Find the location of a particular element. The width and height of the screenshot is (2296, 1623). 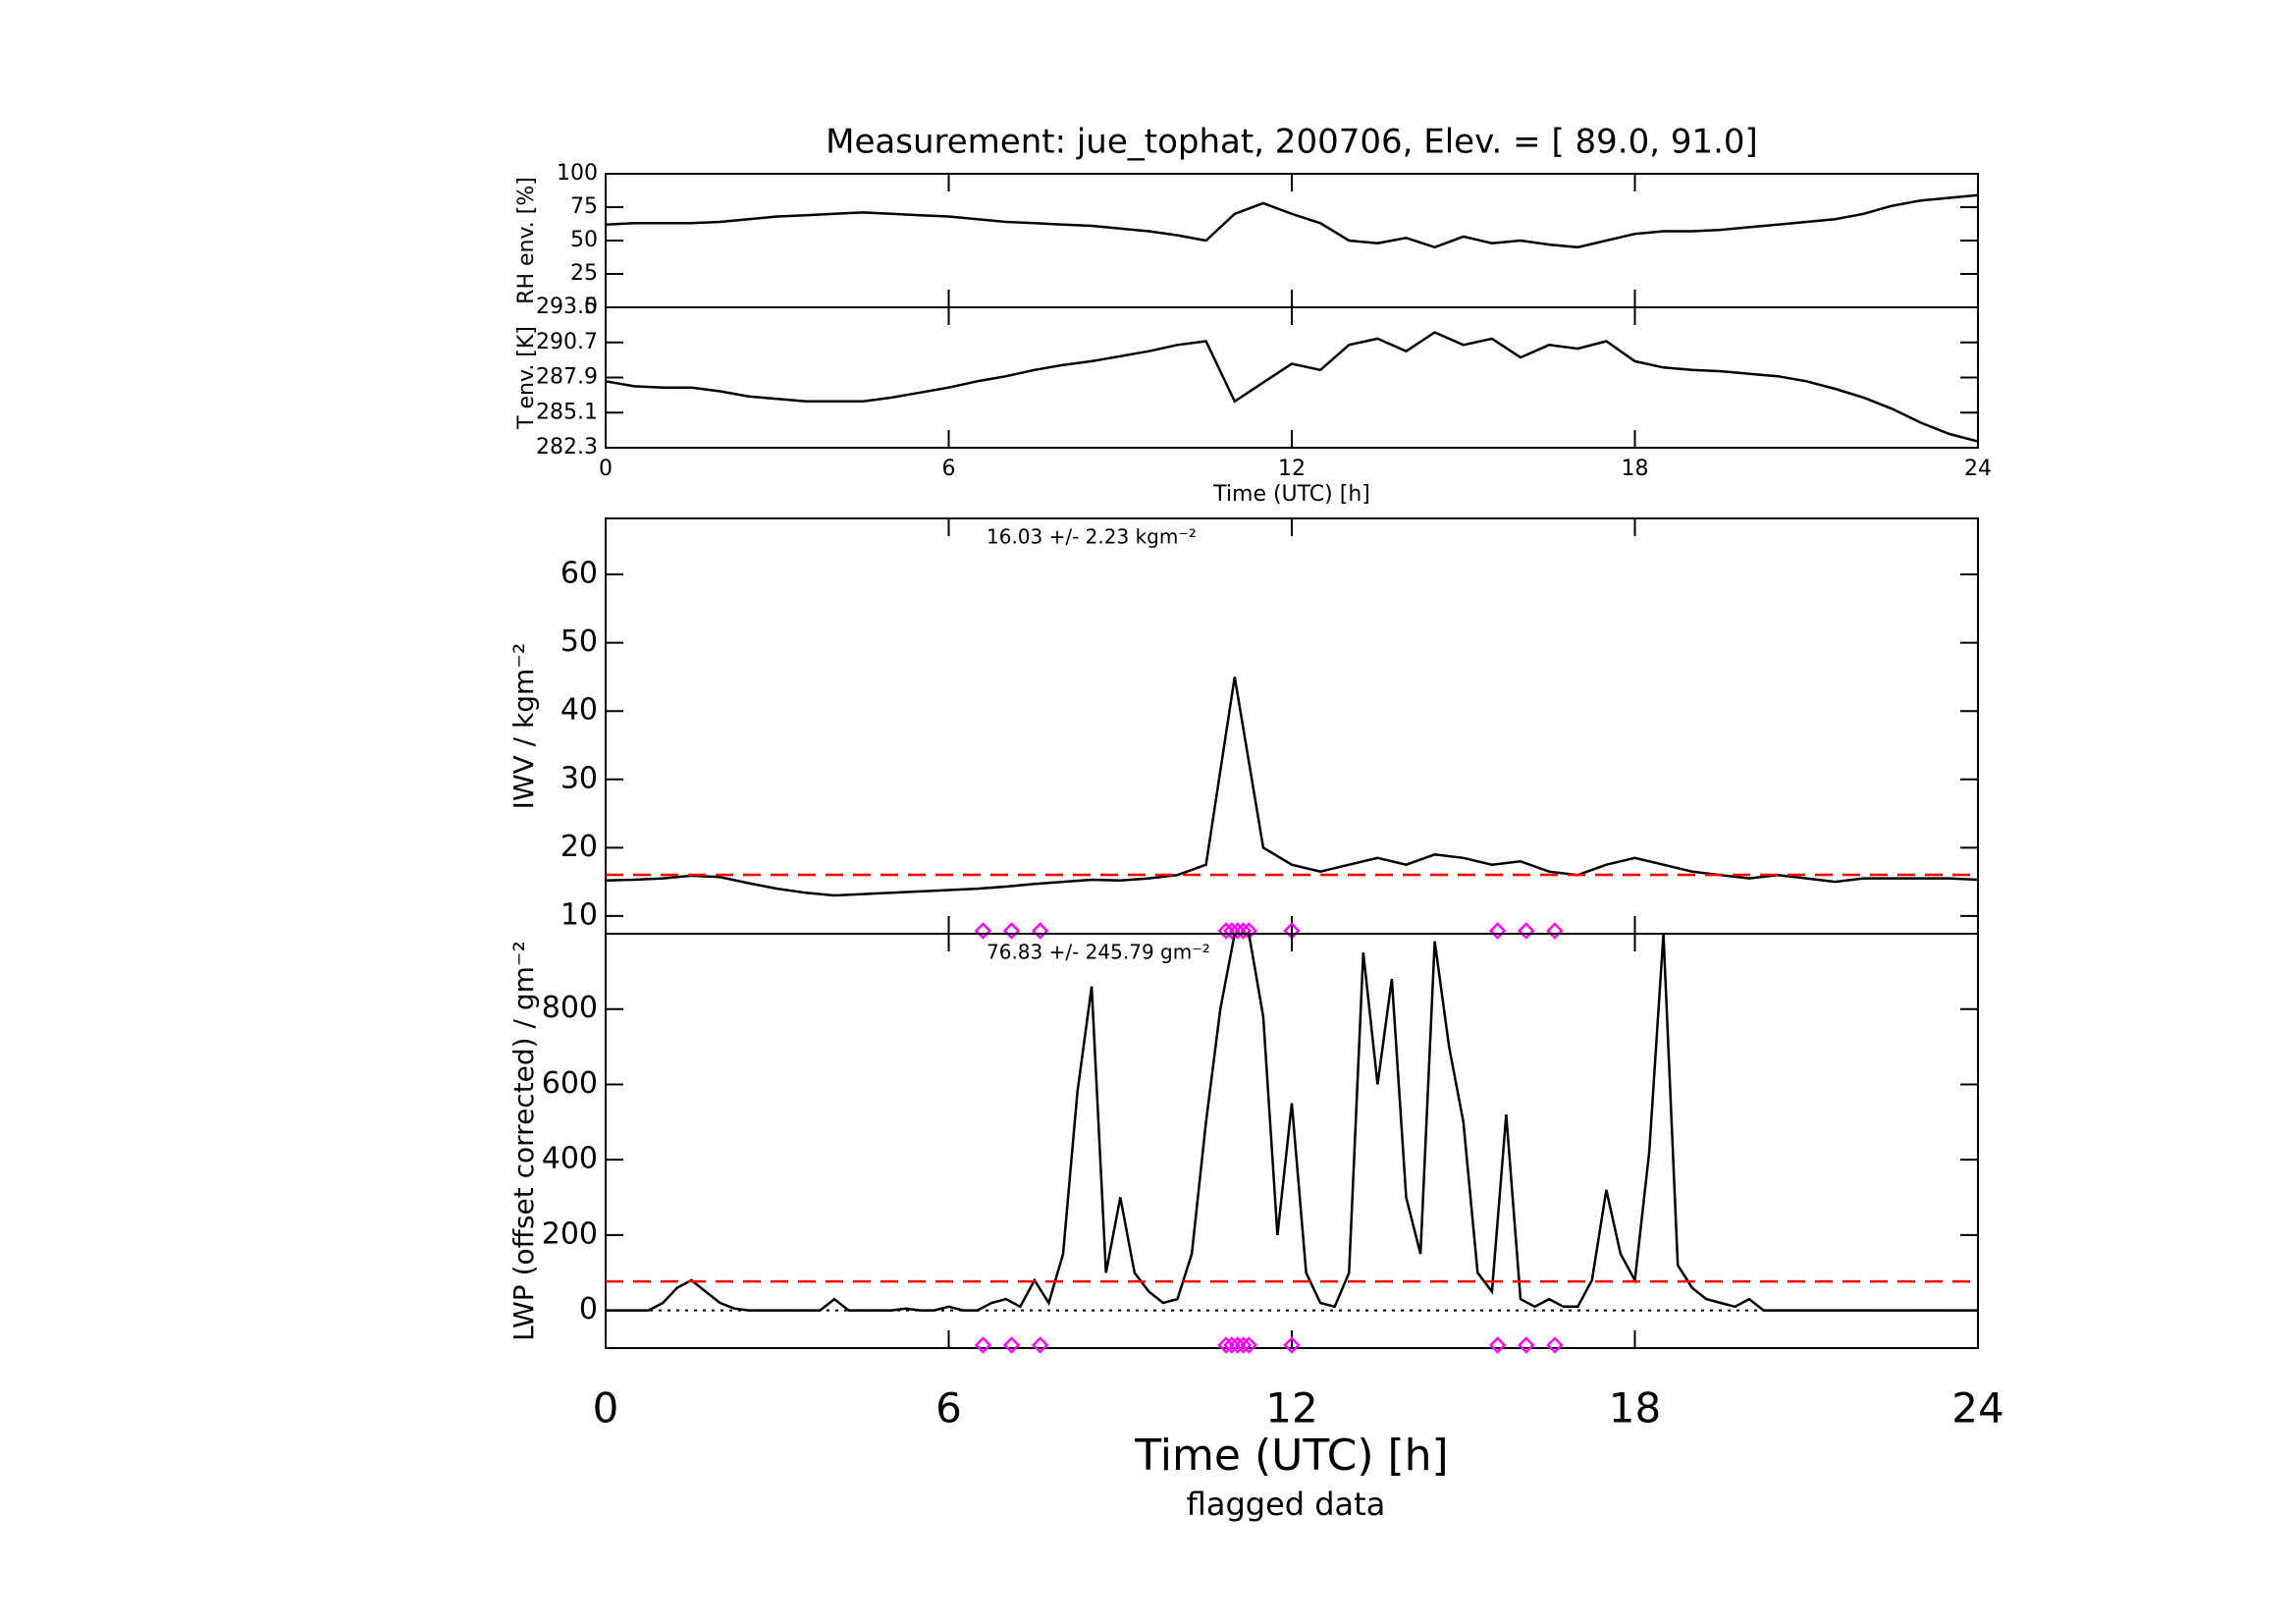

y-axis-label: T env. [K] is located at coordinates (526, 378).